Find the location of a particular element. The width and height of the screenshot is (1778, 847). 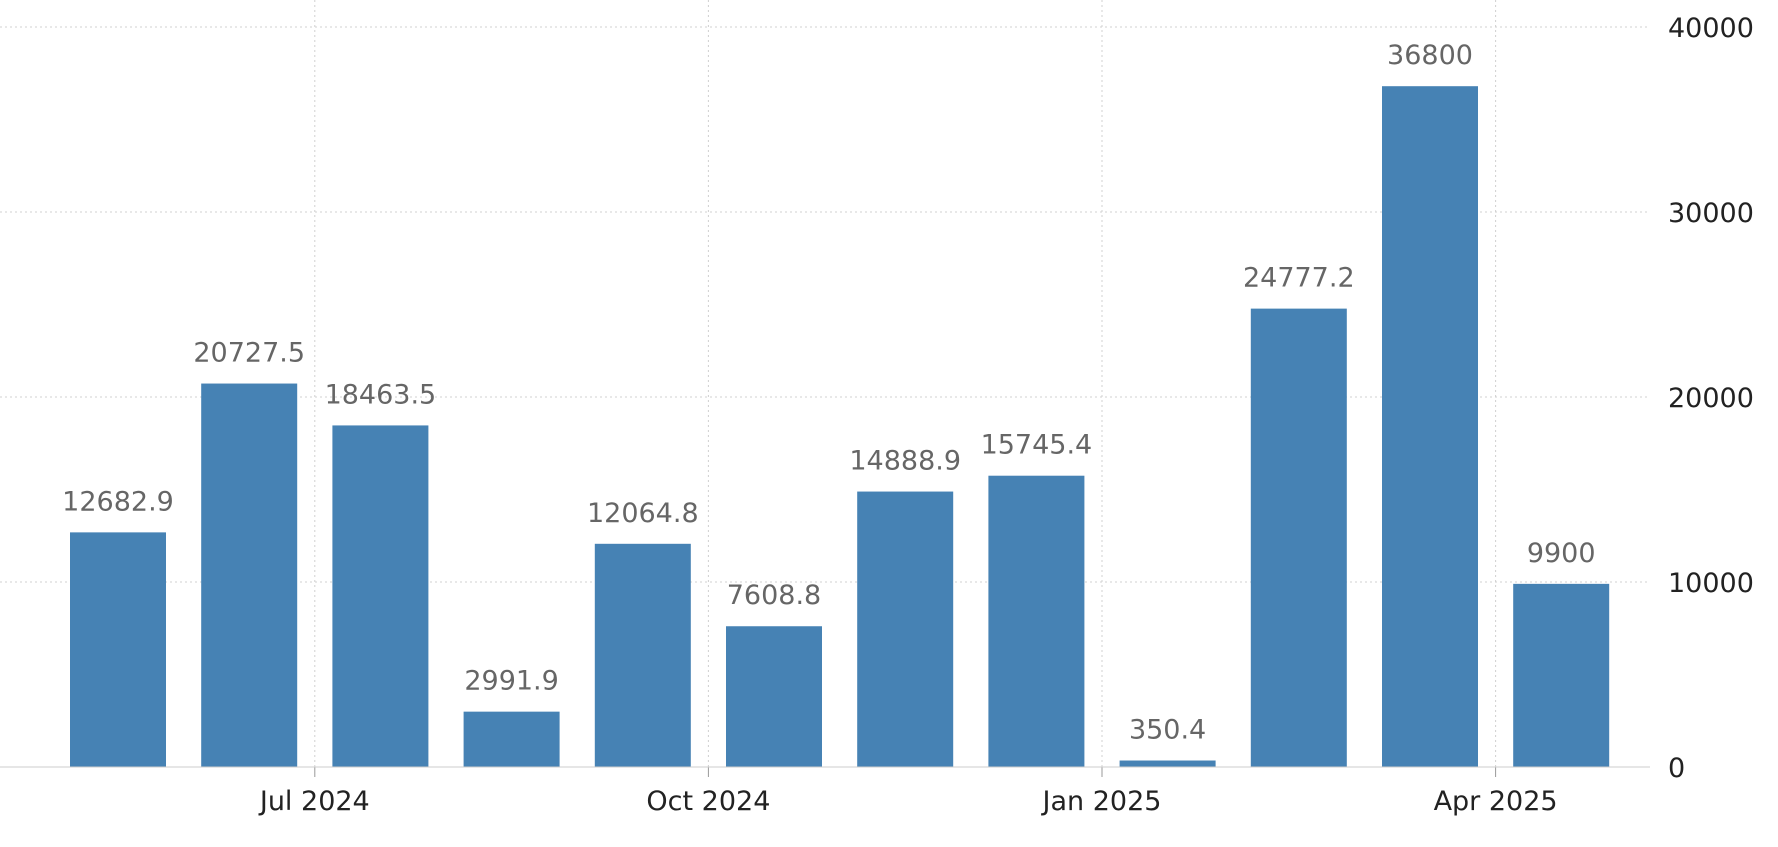

y-tick-label: 30000 is located at coordinates (1711, 213).